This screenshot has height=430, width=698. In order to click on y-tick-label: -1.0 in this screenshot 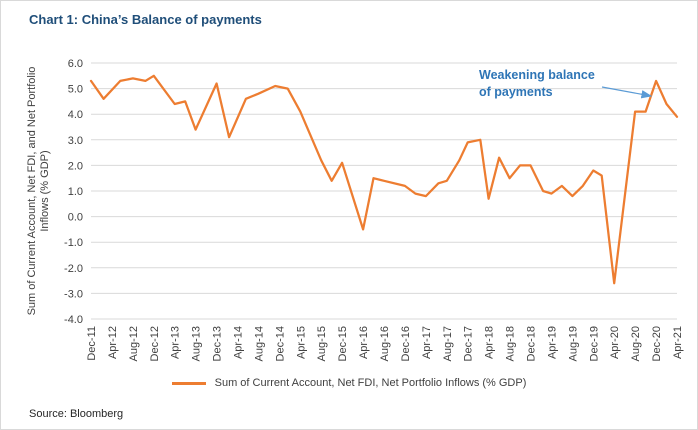, I will do `click(73, 243)`.